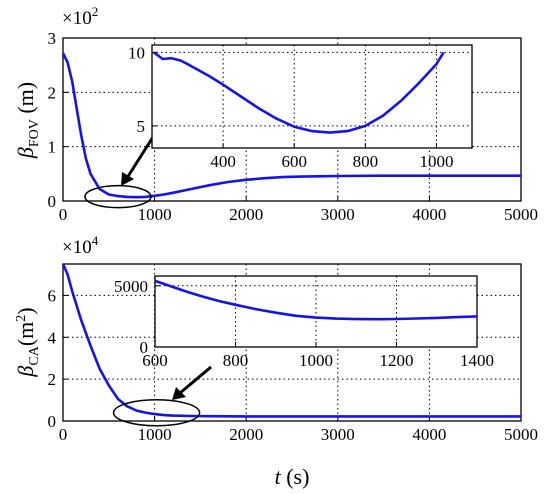 Image resolution: width=550 pixels, height=494 pixels. What do you see at coordinates (316, 300) in the screenshot?
I see `bottom-inset-series-line` at bounding box center [316, 300].